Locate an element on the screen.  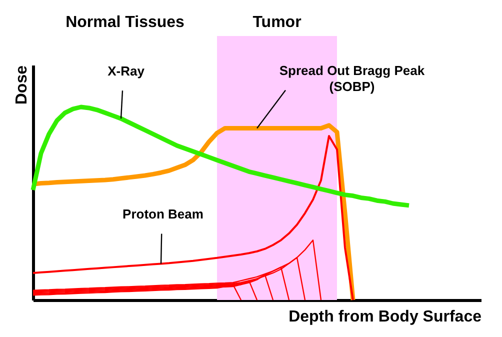
annotation: Proton Beam is located at coordinates (163, 214).